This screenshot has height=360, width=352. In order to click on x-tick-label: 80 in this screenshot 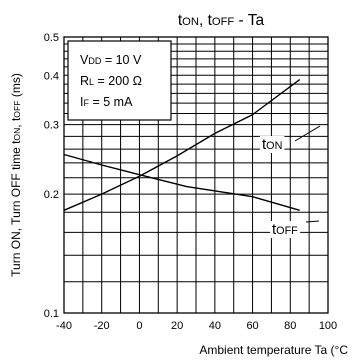, I will do `click(290, 326)`.